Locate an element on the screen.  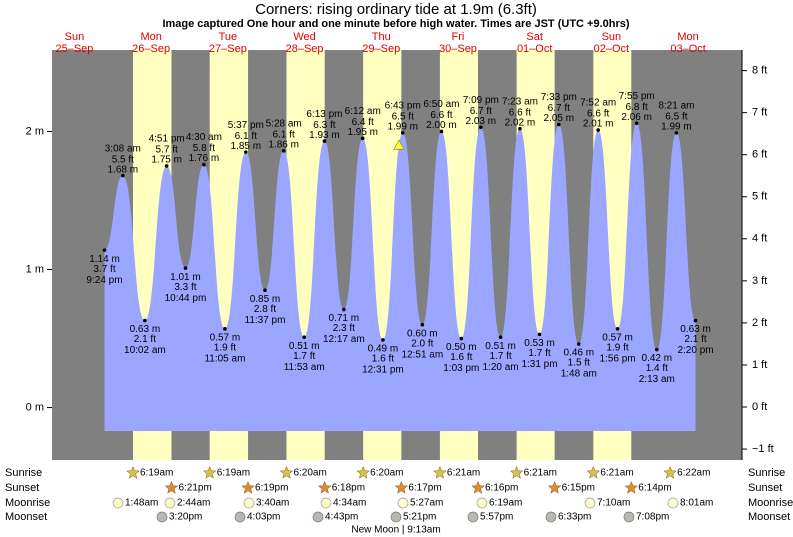
extreme-feet: 5.7 ft is located at coordinates (167, 150).